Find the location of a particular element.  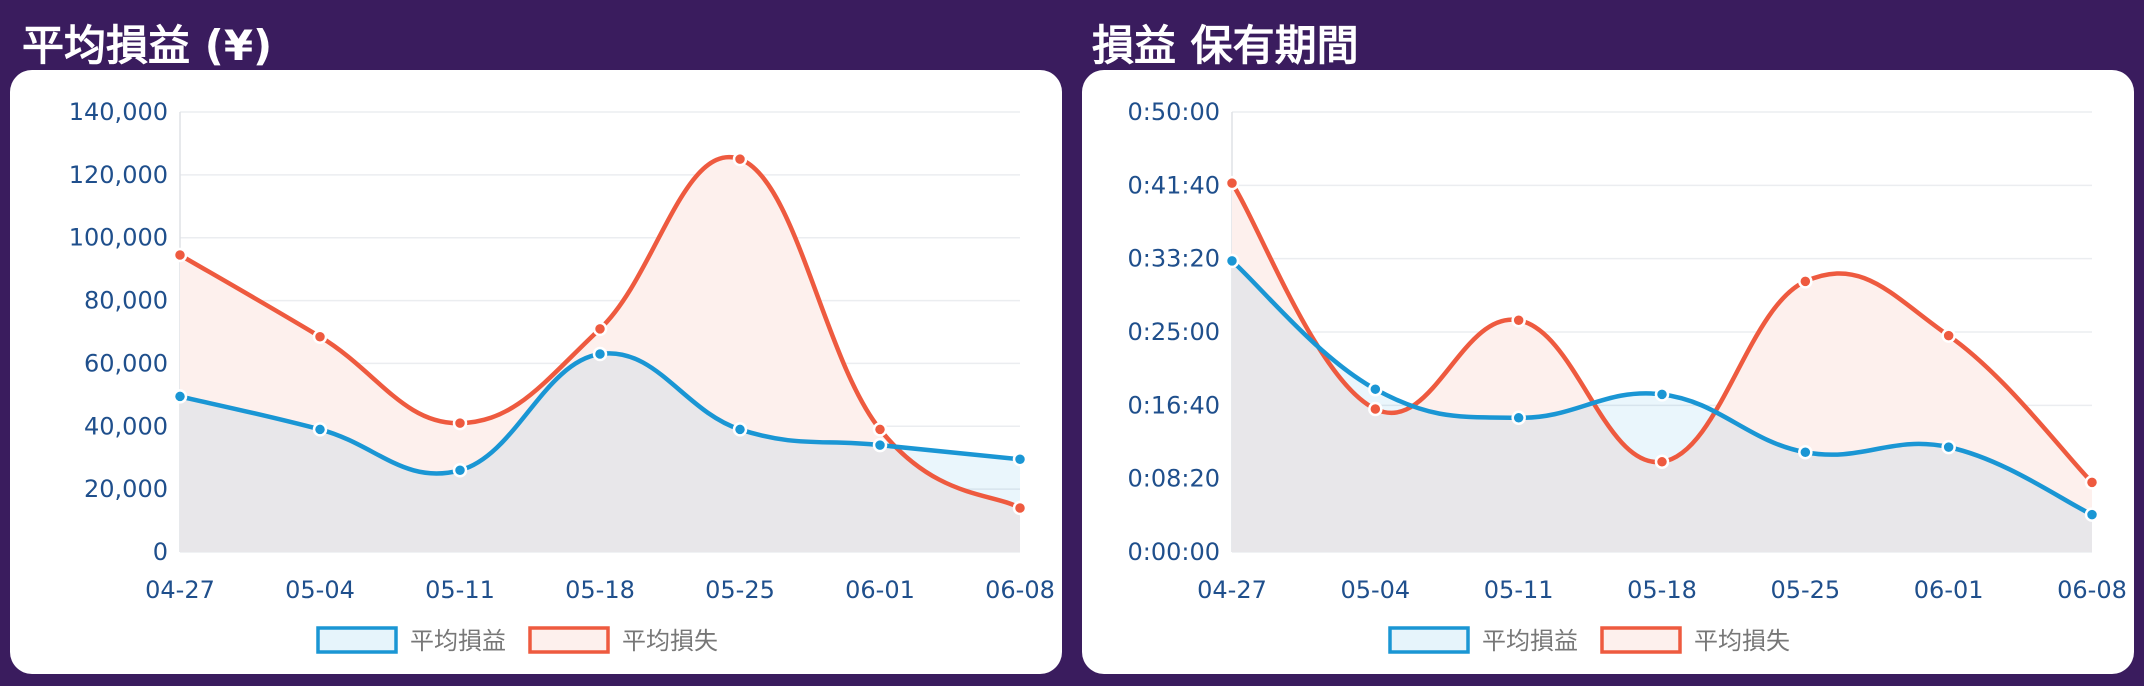

pnl-y-tick-label: 20,000 is located at coordinates (126, 489).